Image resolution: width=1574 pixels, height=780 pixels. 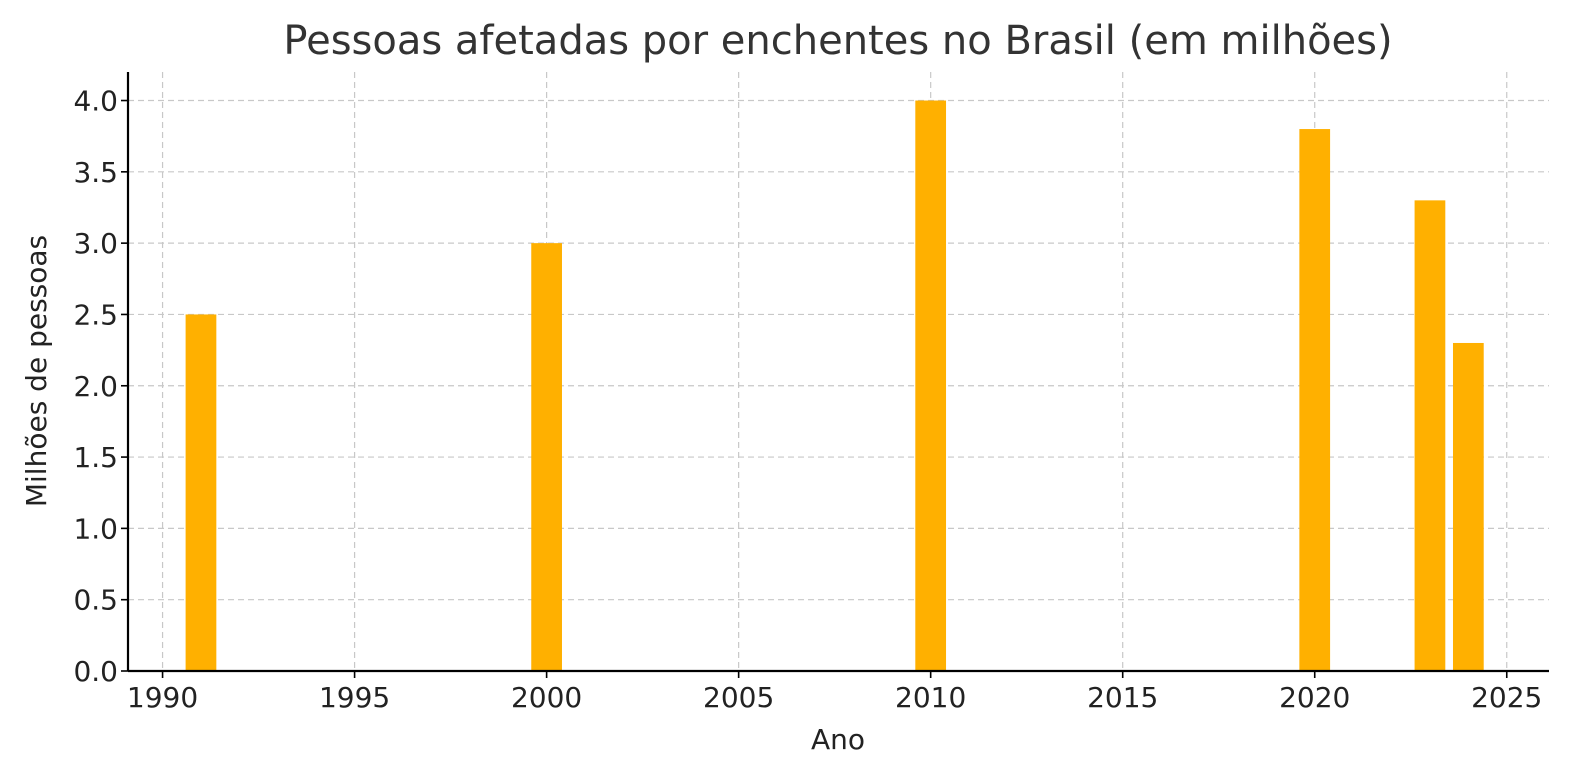 What do you see at coordinates (95, 243) in the screenshot?
I see `y-tick-label: 3.0` at bounding box center [95, 243].